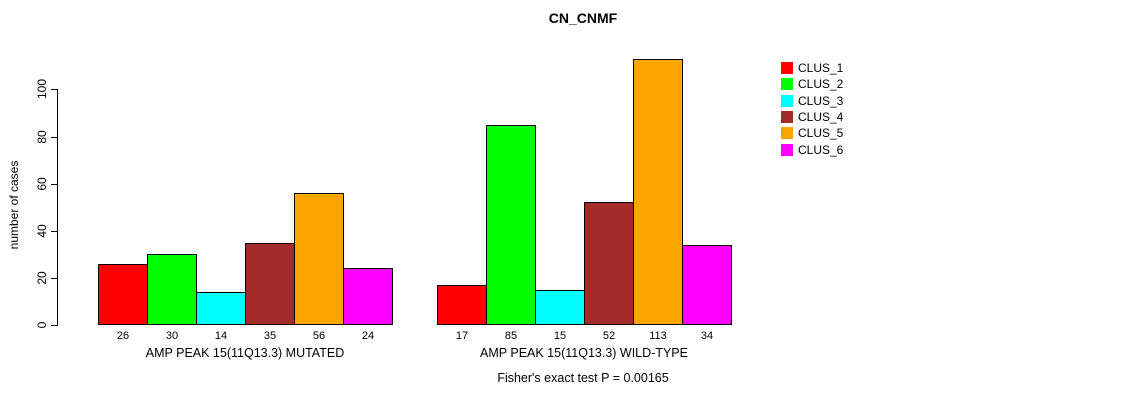  Describe the element at coordinates (821, 116) in the screenshot. I see `legend-label: CLUS_4` at that location.